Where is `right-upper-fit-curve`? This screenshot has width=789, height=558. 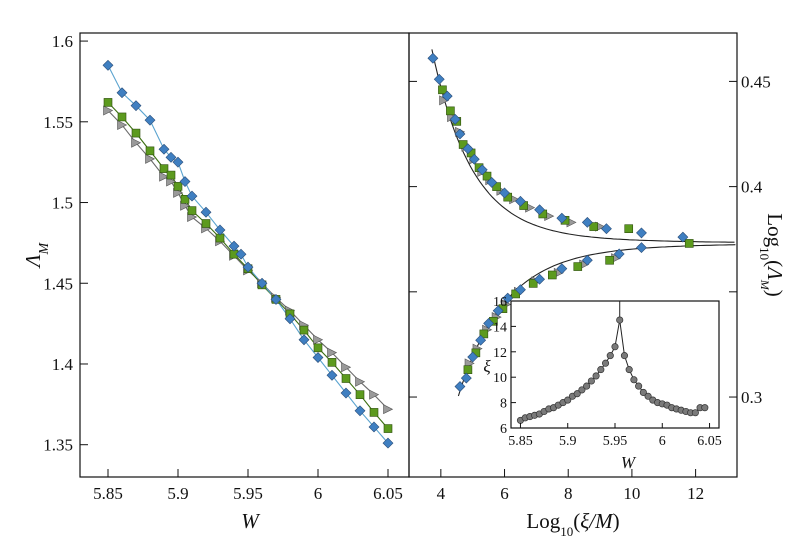
right-upper-fit-curve is located at coordinates (583, 146).